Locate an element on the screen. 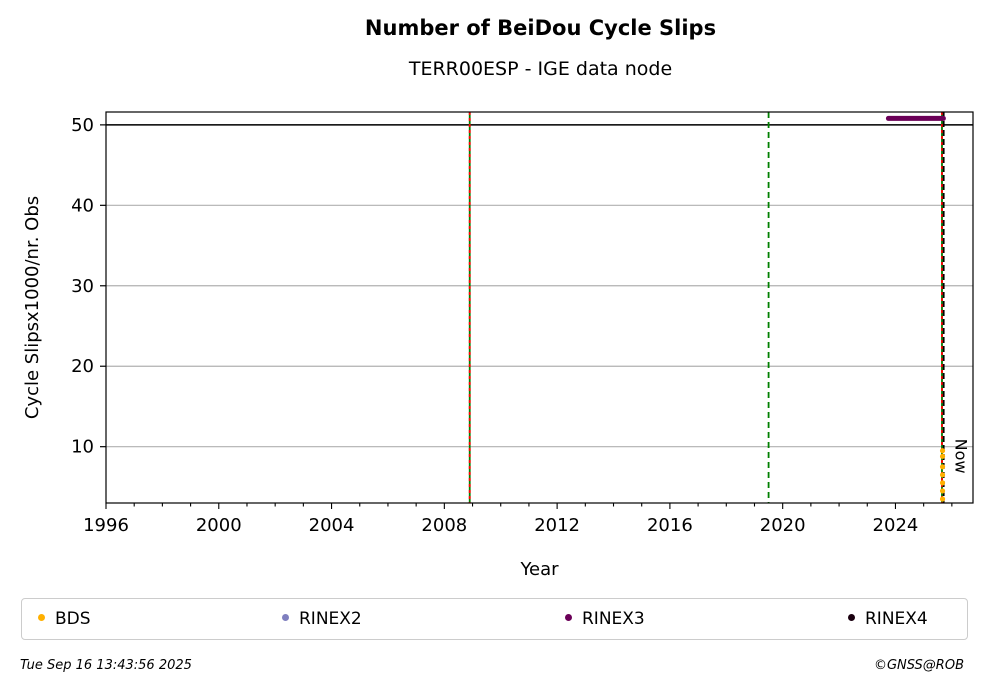  x-tick-label: 2004 is located at coordinates (332, 525).